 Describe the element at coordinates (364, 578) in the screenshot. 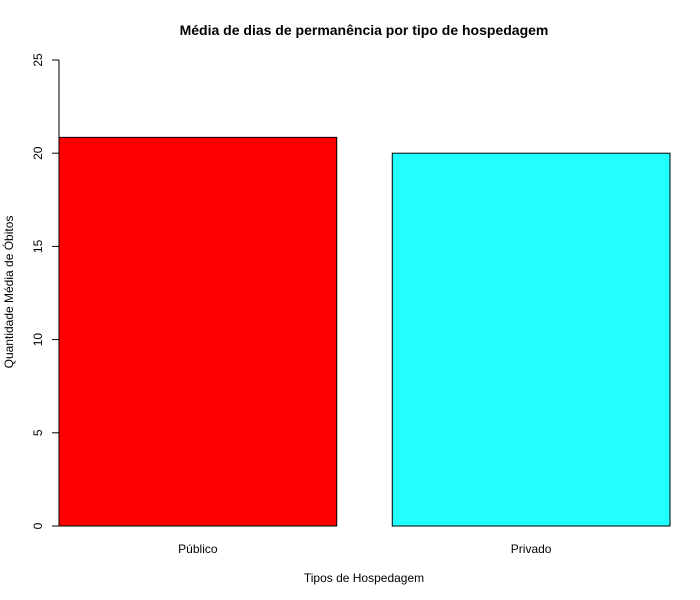

I see `x-axis-label: Tipos de Hospedagem` at that location.